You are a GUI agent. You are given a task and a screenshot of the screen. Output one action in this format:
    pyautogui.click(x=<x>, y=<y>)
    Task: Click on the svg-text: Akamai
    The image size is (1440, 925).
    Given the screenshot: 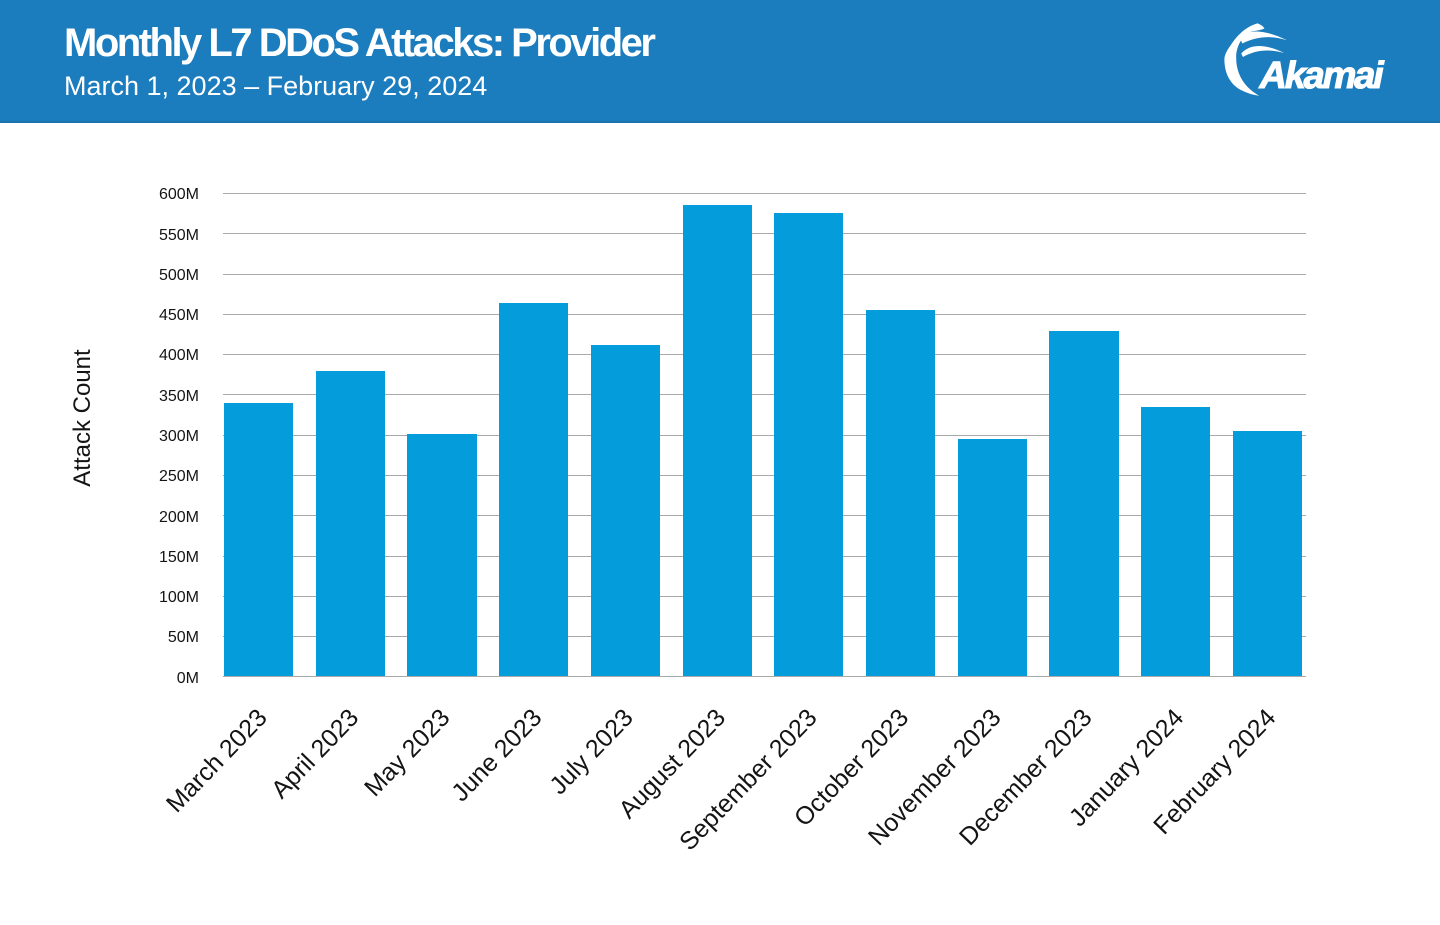 What is the action you would take?
    pyautogui.click(x=1322, y=76)
    